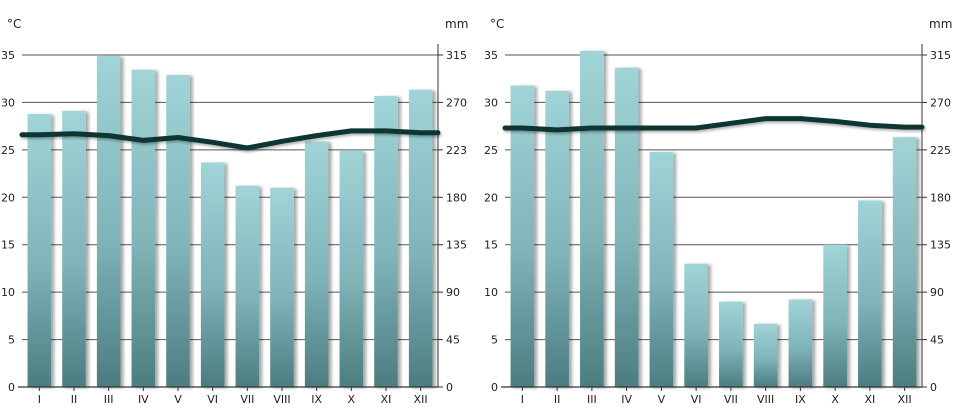  I want to click on precipitation-tick-label: 223, so click(456, 150).